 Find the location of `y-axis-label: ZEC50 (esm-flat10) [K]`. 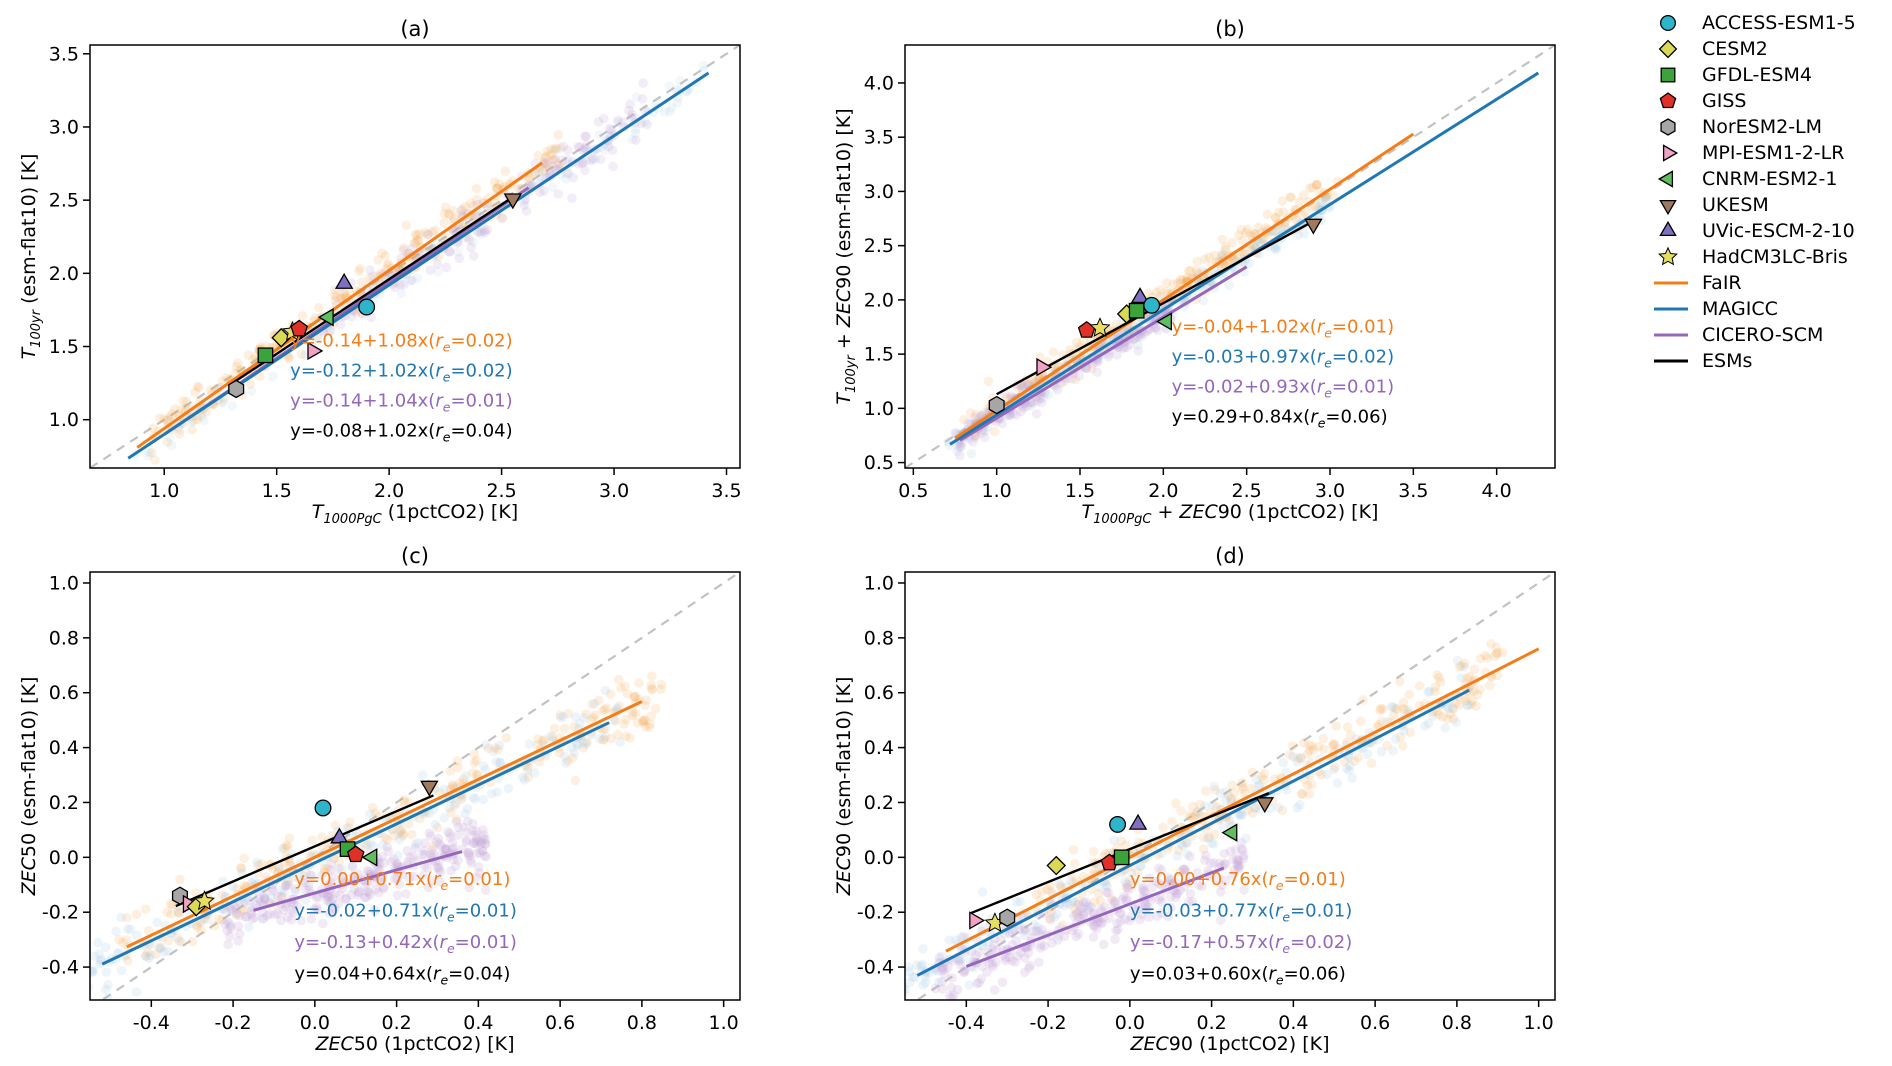

y-axis-label: ZEC50 (esm-flat10) [K] is located at coordinates (29, 787).